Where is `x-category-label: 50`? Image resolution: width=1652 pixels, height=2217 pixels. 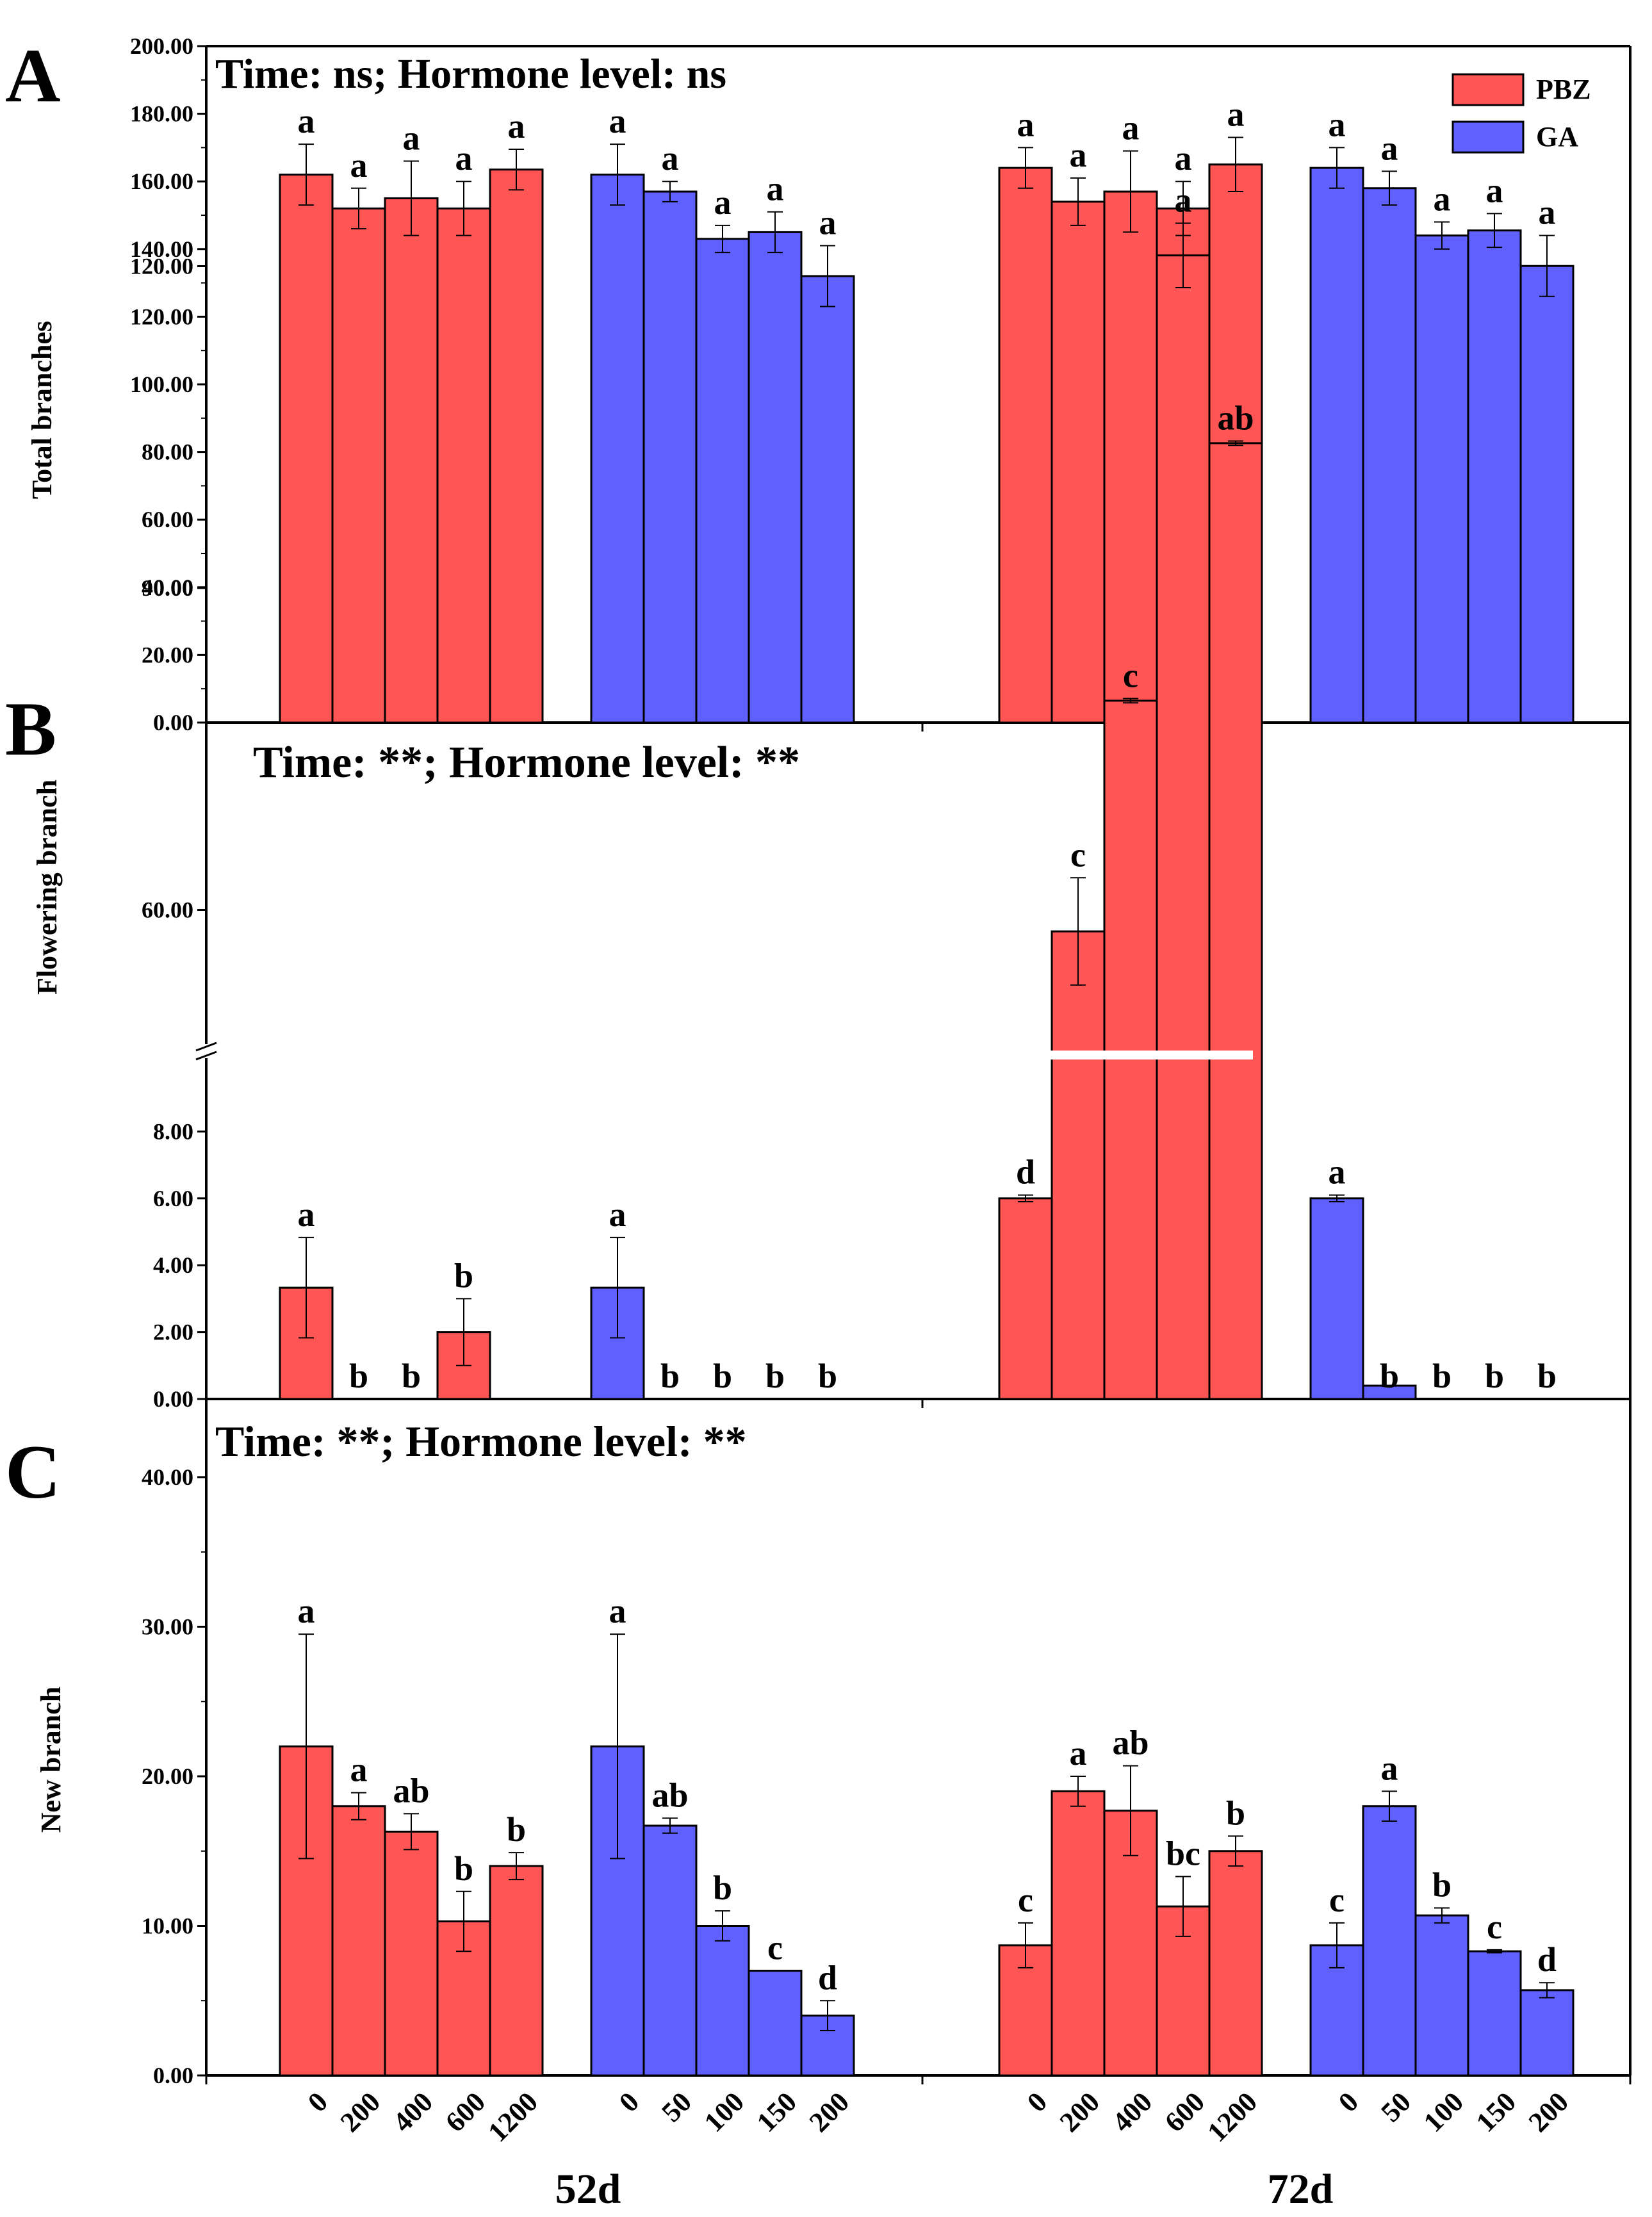 x-category-label: 50 is located at coordinates (676, 2107).